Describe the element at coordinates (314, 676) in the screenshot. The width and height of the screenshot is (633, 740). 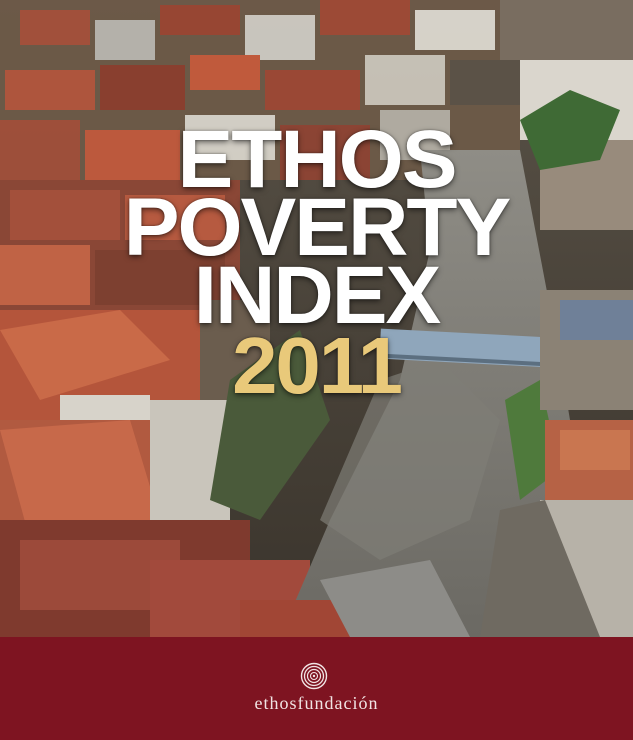
I see `spiral-logo-icon` at that location.